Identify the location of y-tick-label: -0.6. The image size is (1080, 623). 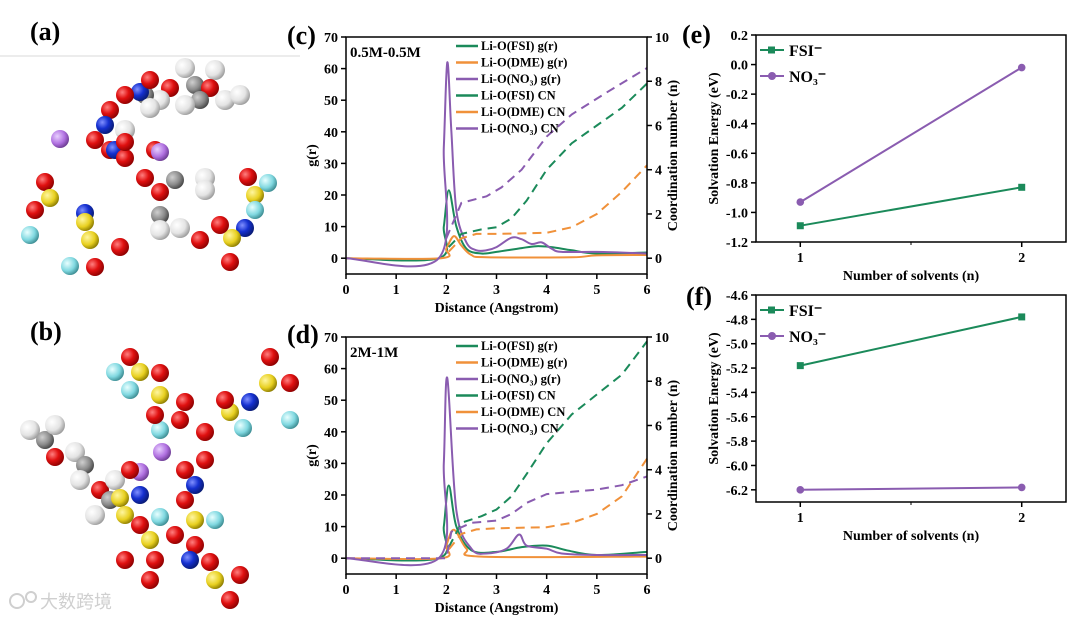
(737, 154).